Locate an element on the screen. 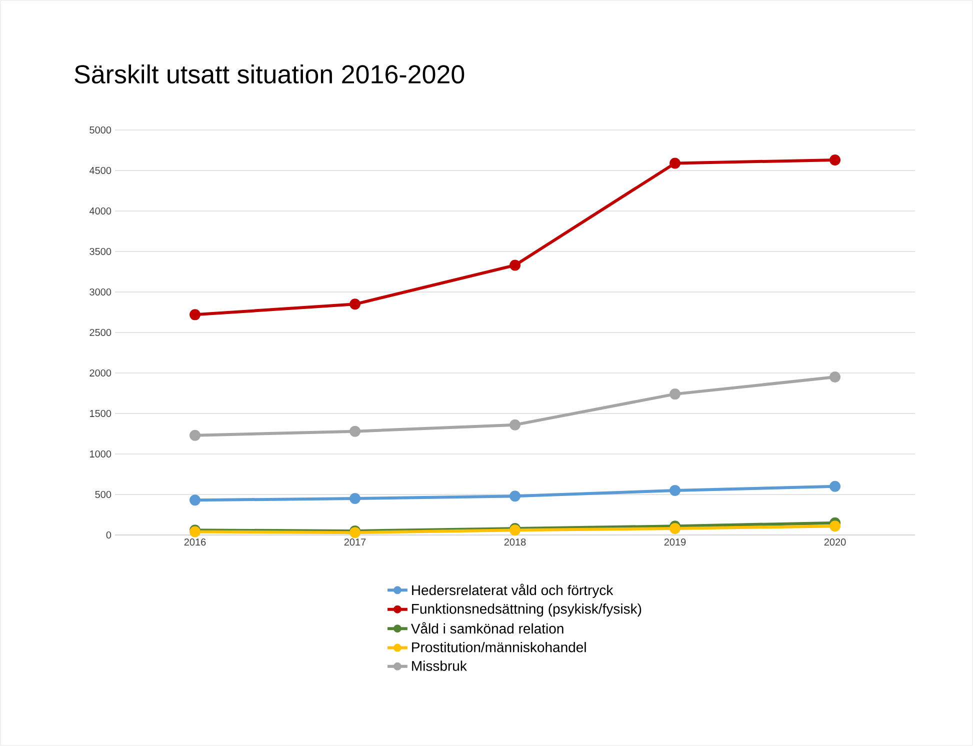 Image resolution: width=973 pixels, height=746 pixels. x-tick-label: 2016 is located at coordinates (195, 542).